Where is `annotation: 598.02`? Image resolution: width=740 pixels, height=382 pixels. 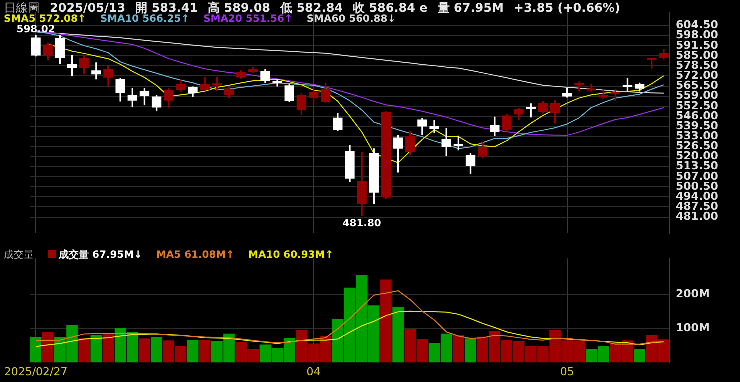 annotation: 598.02 is located at coordinates (36, 30).